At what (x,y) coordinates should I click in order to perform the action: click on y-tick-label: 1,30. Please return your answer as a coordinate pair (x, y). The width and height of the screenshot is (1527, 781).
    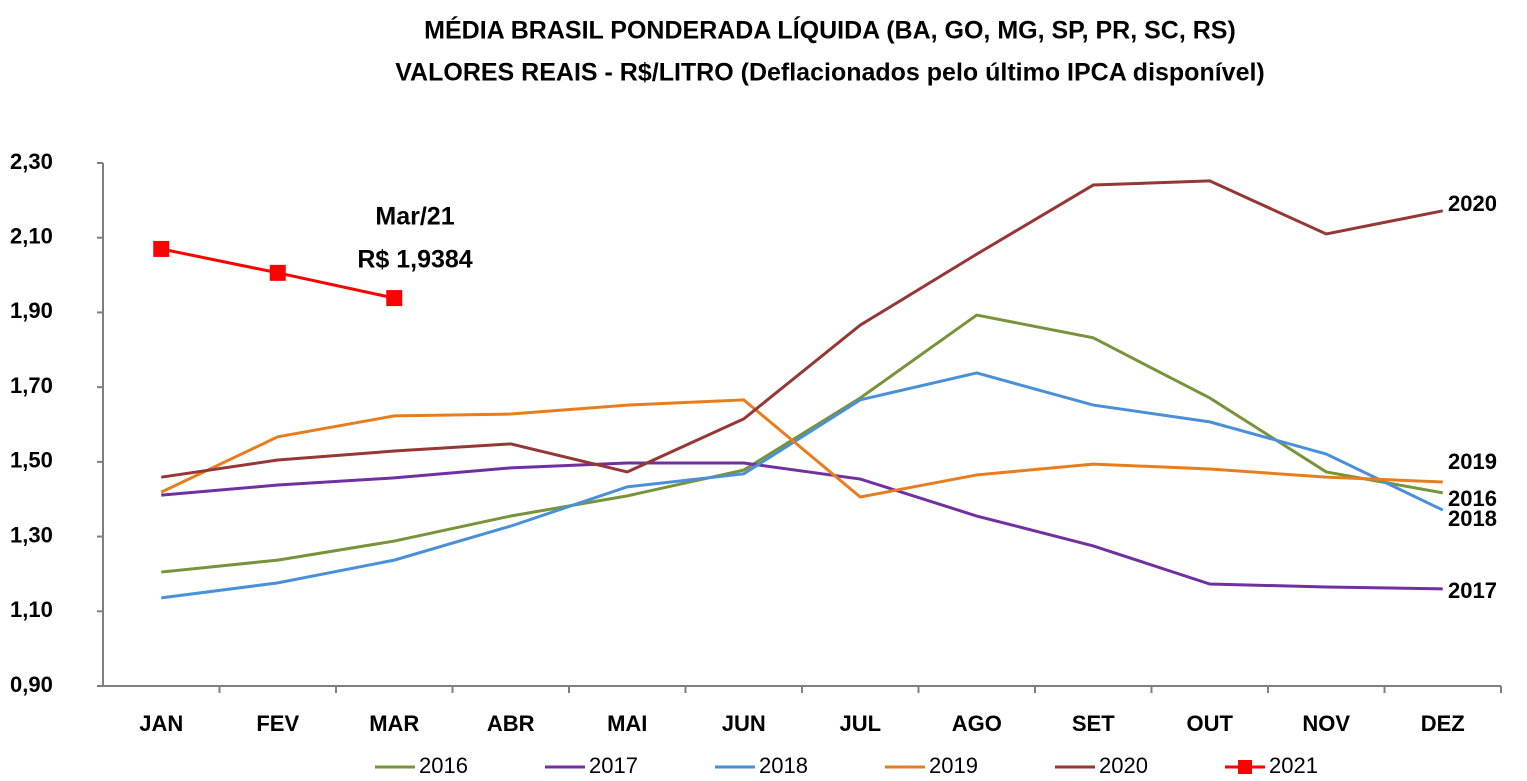
    Looking at the image, I should click on (31, 534).